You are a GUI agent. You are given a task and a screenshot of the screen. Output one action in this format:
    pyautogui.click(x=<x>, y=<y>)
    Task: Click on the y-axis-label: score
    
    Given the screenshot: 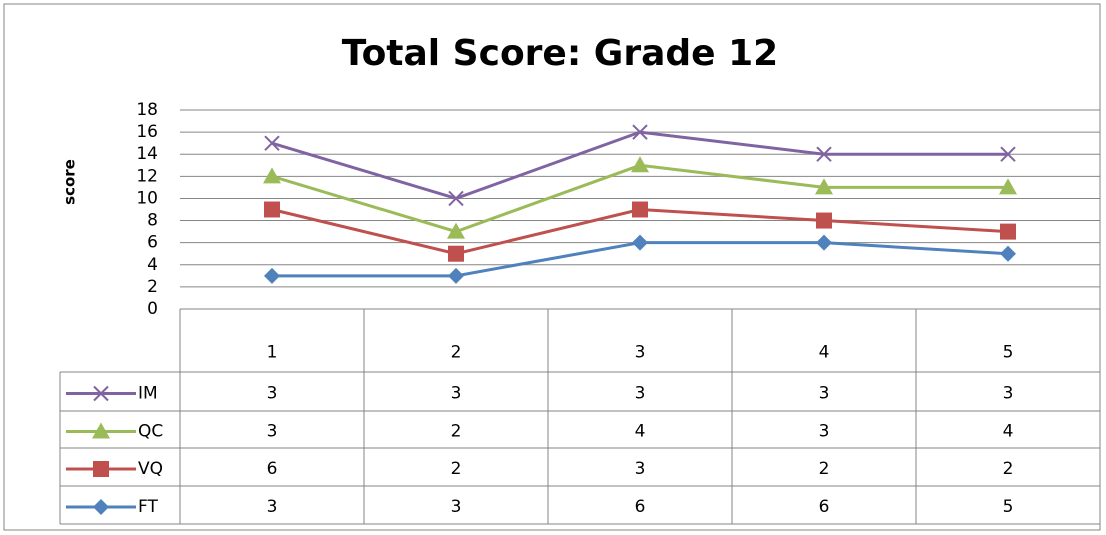 What is the action you would take?
    pyautogui.click(x=70, y=182)
    